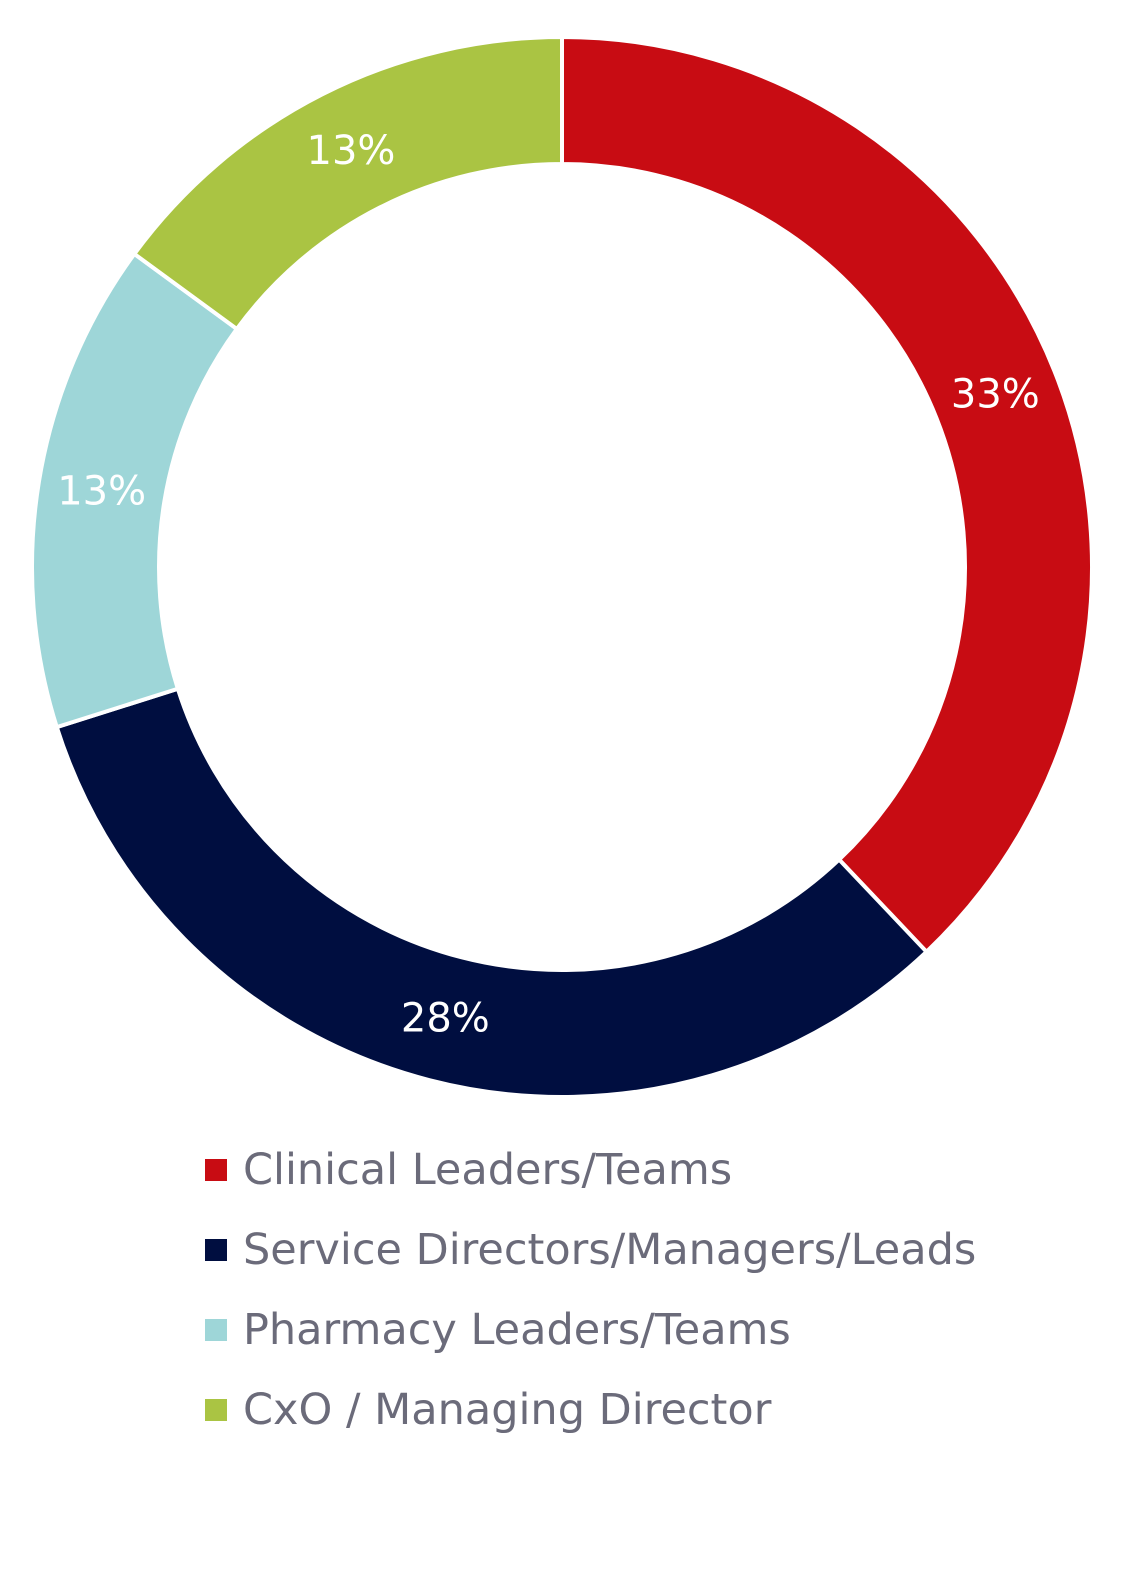 The width and height of the screenshot is (1139, 1596). I want to click on legend-label-service: Service Directors/Managers/Leads, so click(610, 1250).